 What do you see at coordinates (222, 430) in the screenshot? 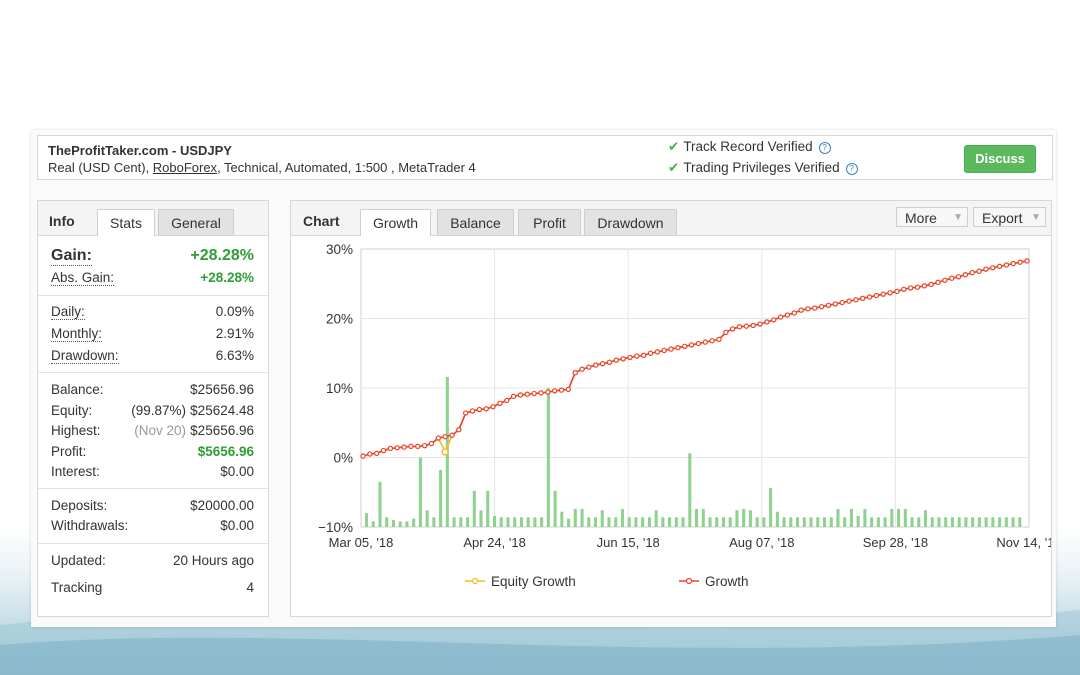
I see `highest-value: $25656.96` at bounding box center [222, 430].